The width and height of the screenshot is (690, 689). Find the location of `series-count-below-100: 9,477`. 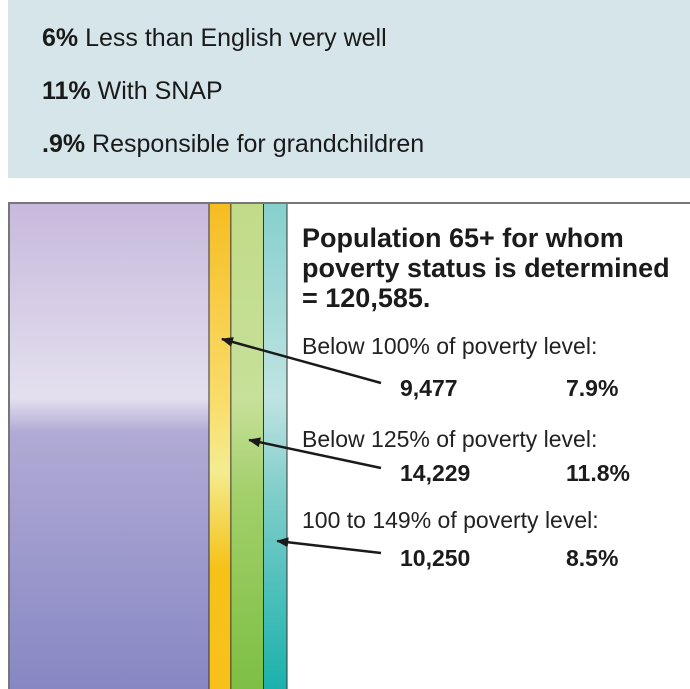

series-count-below-100: 9,477 is located at coordinates (429, 388).